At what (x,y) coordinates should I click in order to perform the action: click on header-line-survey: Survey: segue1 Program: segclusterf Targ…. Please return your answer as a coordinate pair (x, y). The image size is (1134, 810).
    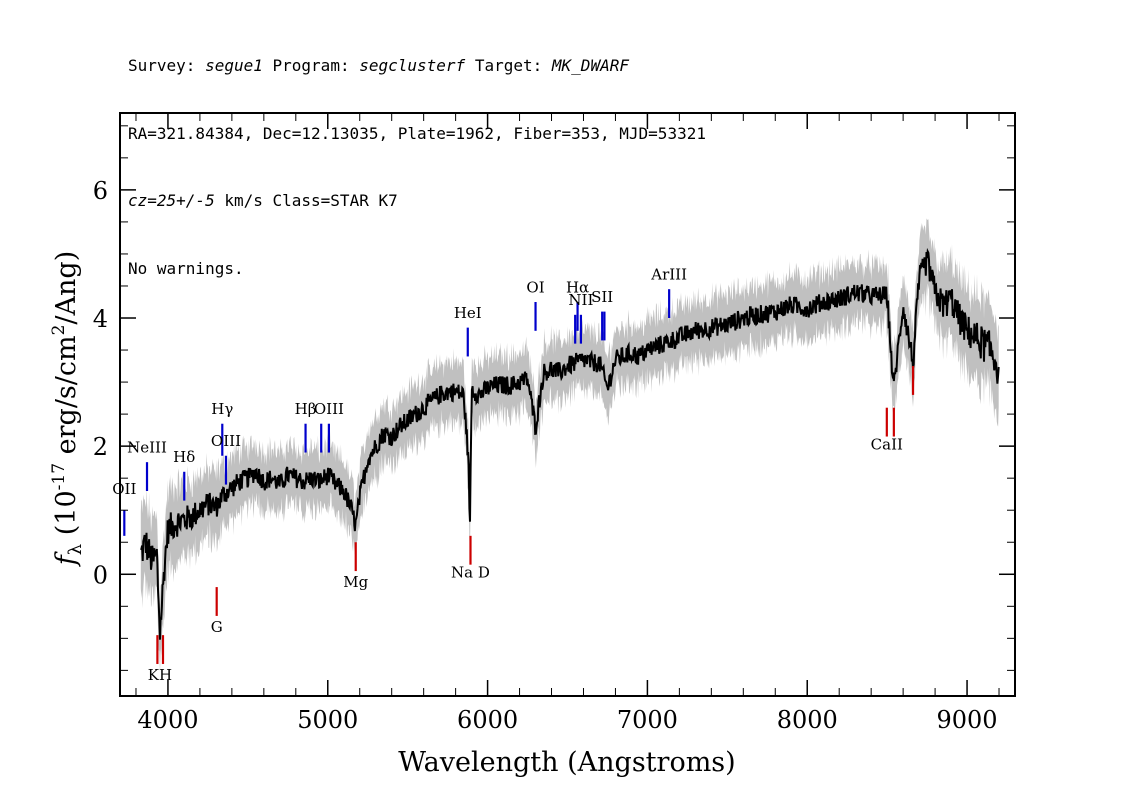
    Looking at the image, I should click on (417, 66).